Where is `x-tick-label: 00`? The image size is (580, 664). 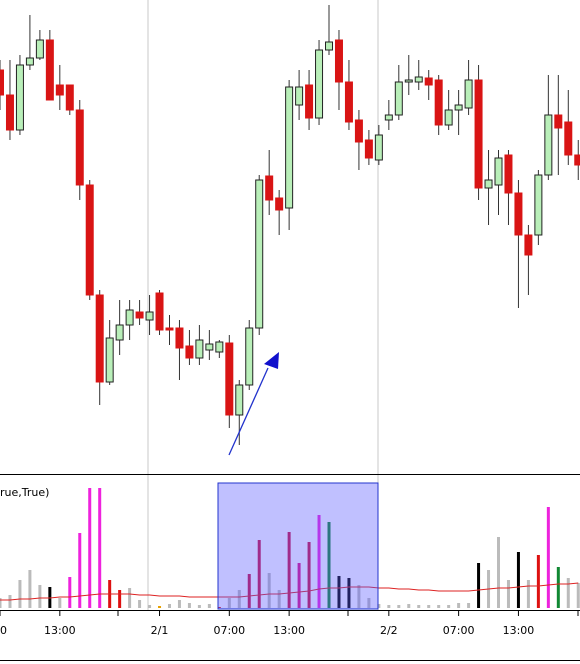
x-tick-label: 00 is located at coordinates (3, 630).